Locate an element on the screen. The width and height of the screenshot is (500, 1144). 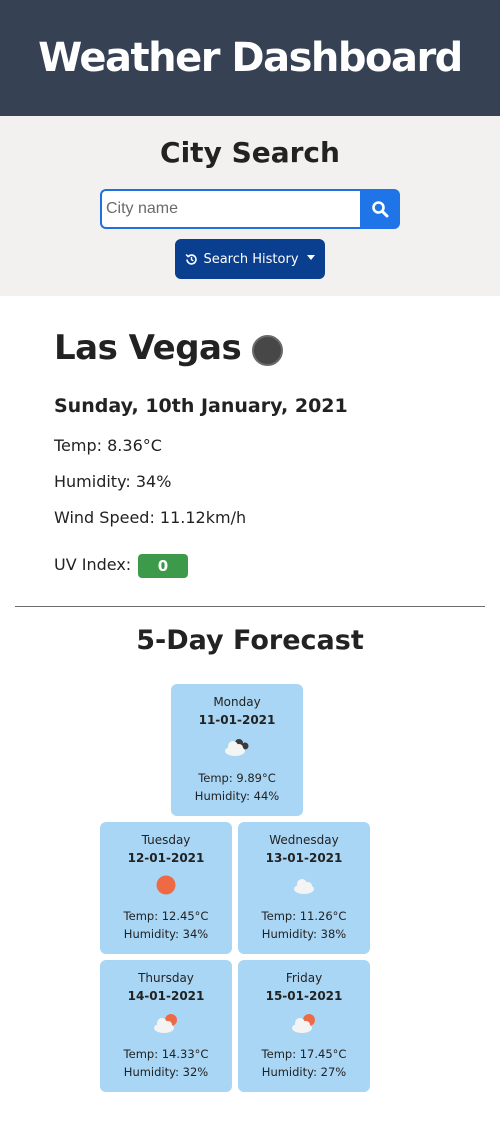
current-date: Sunday, 10th January, 2021 is located at coordinates (201, 406).